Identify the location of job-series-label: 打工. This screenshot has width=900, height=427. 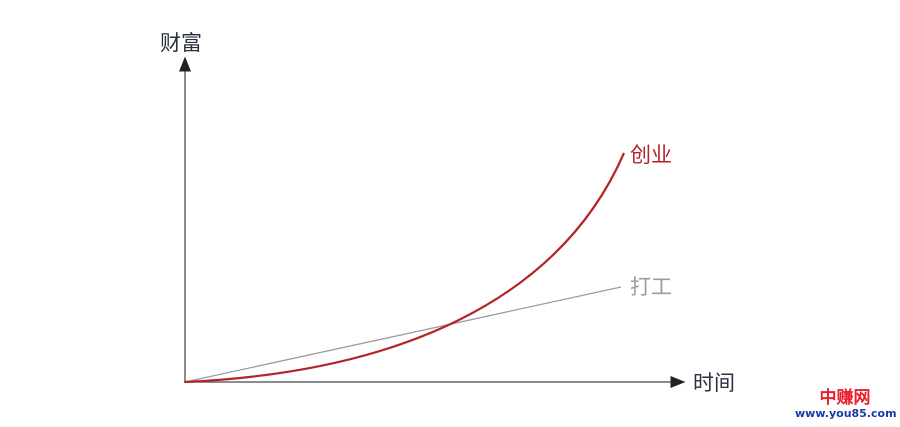
(651, 287).